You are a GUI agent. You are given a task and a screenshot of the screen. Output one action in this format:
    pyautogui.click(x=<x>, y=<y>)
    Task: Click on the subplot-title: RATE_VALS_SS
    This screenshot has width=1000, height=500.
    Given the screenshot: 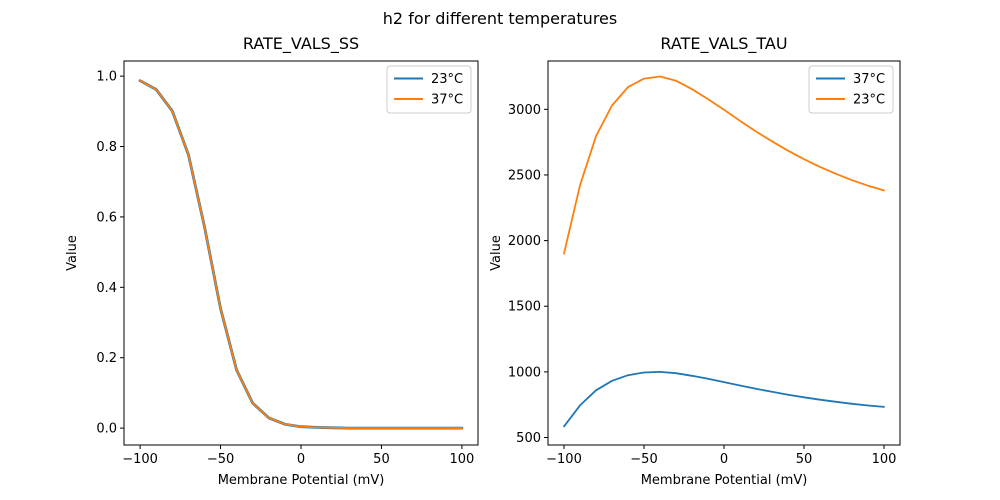 What is the action you would take?
    pyautogui.click(x=301, y=44)
    